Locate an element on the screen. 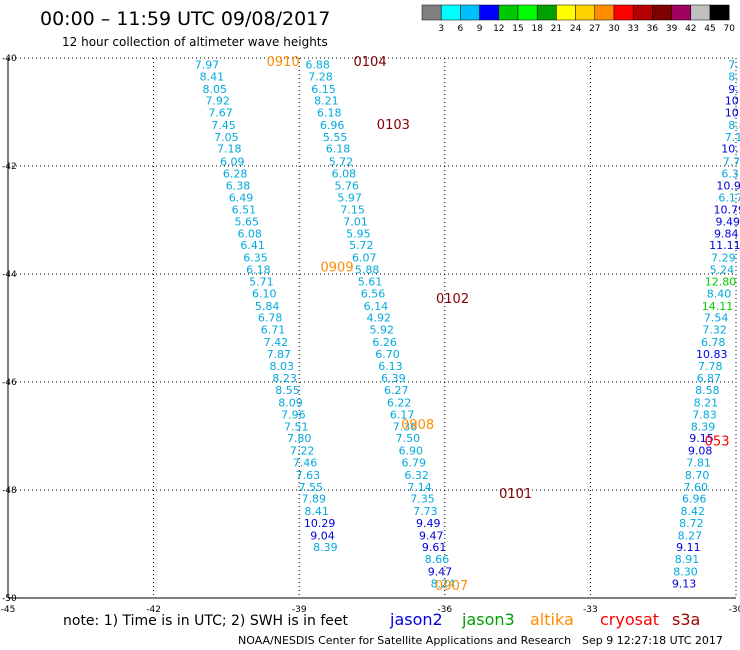 The width and height of the screenshot is (740, 650). wave-height-value: 5.84 is located at coordinates (267, 306).